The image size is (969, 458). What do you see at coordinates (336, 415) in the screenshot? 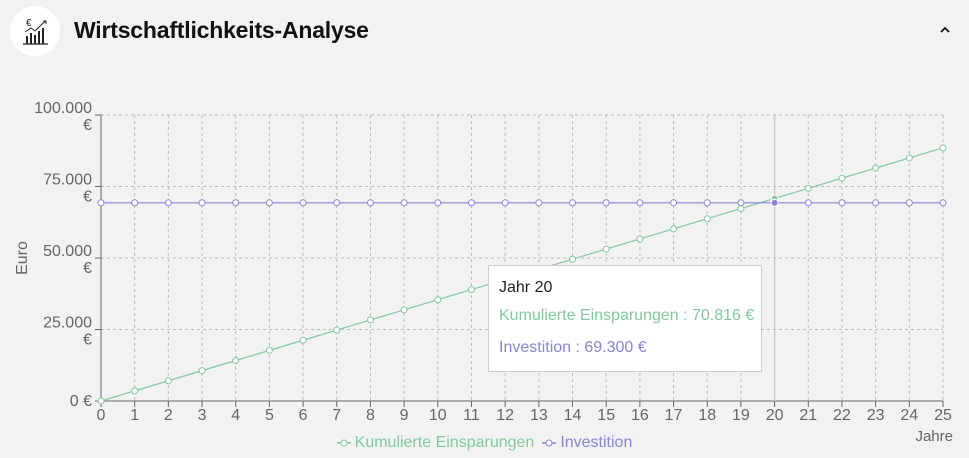
I see `x-tick-label: 7` at bounding box center [336, 415].